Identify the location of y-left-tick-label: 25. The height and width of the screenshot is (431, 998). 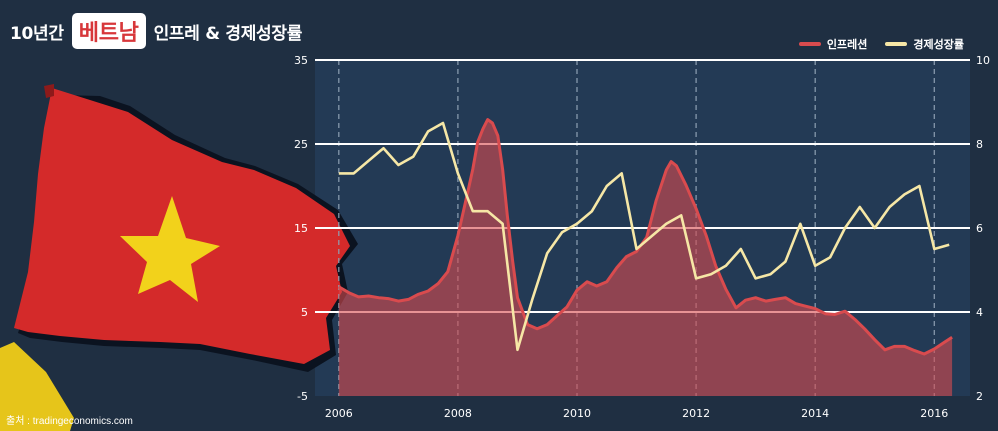
(301, 144).